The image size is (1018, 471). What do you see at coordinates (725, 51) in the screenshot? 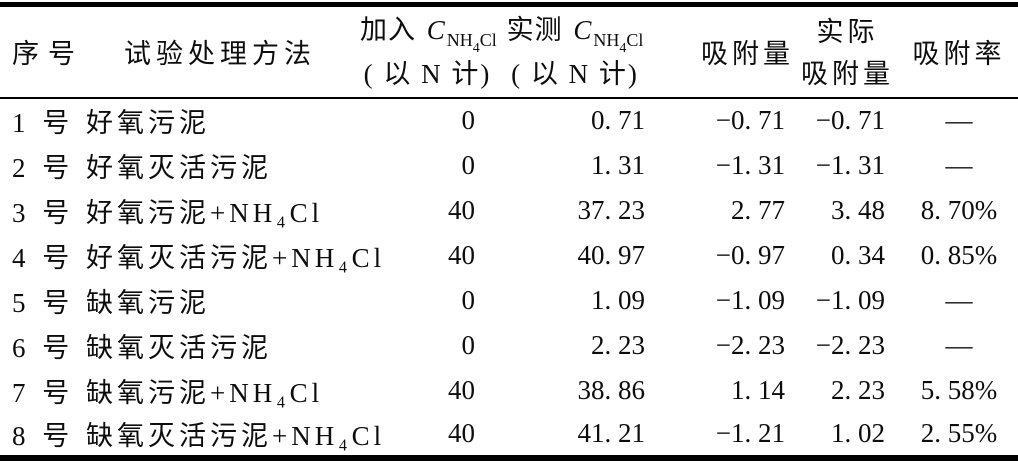
I see `adsorption-amount-header: 吸附量` at bounding box center [725, 51].